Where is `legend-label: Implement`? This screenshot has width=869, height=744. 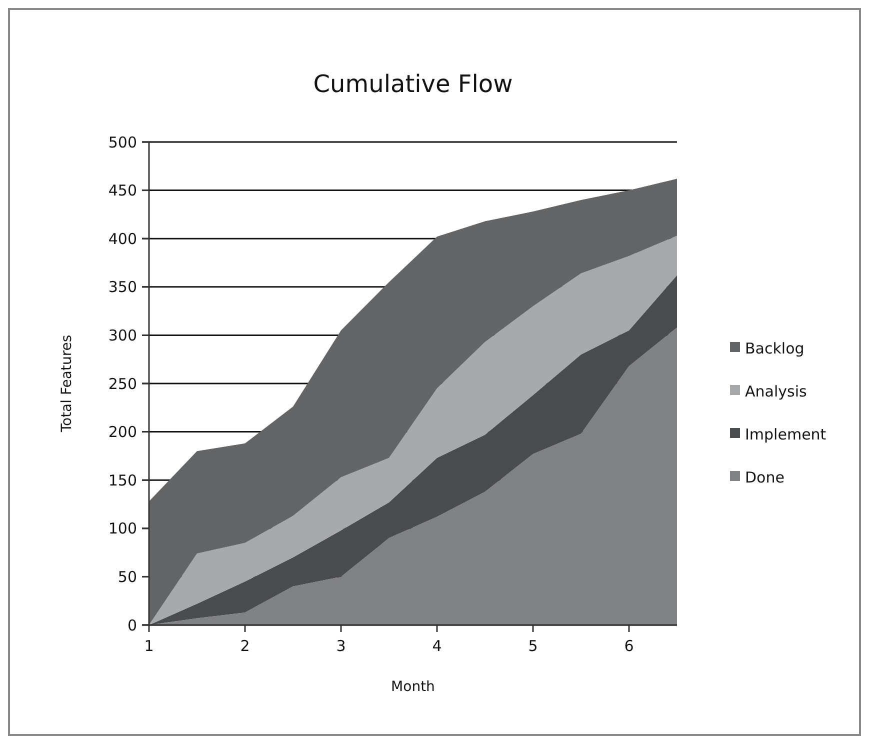
legend-label: Implement is located at coordinates (785, 434).